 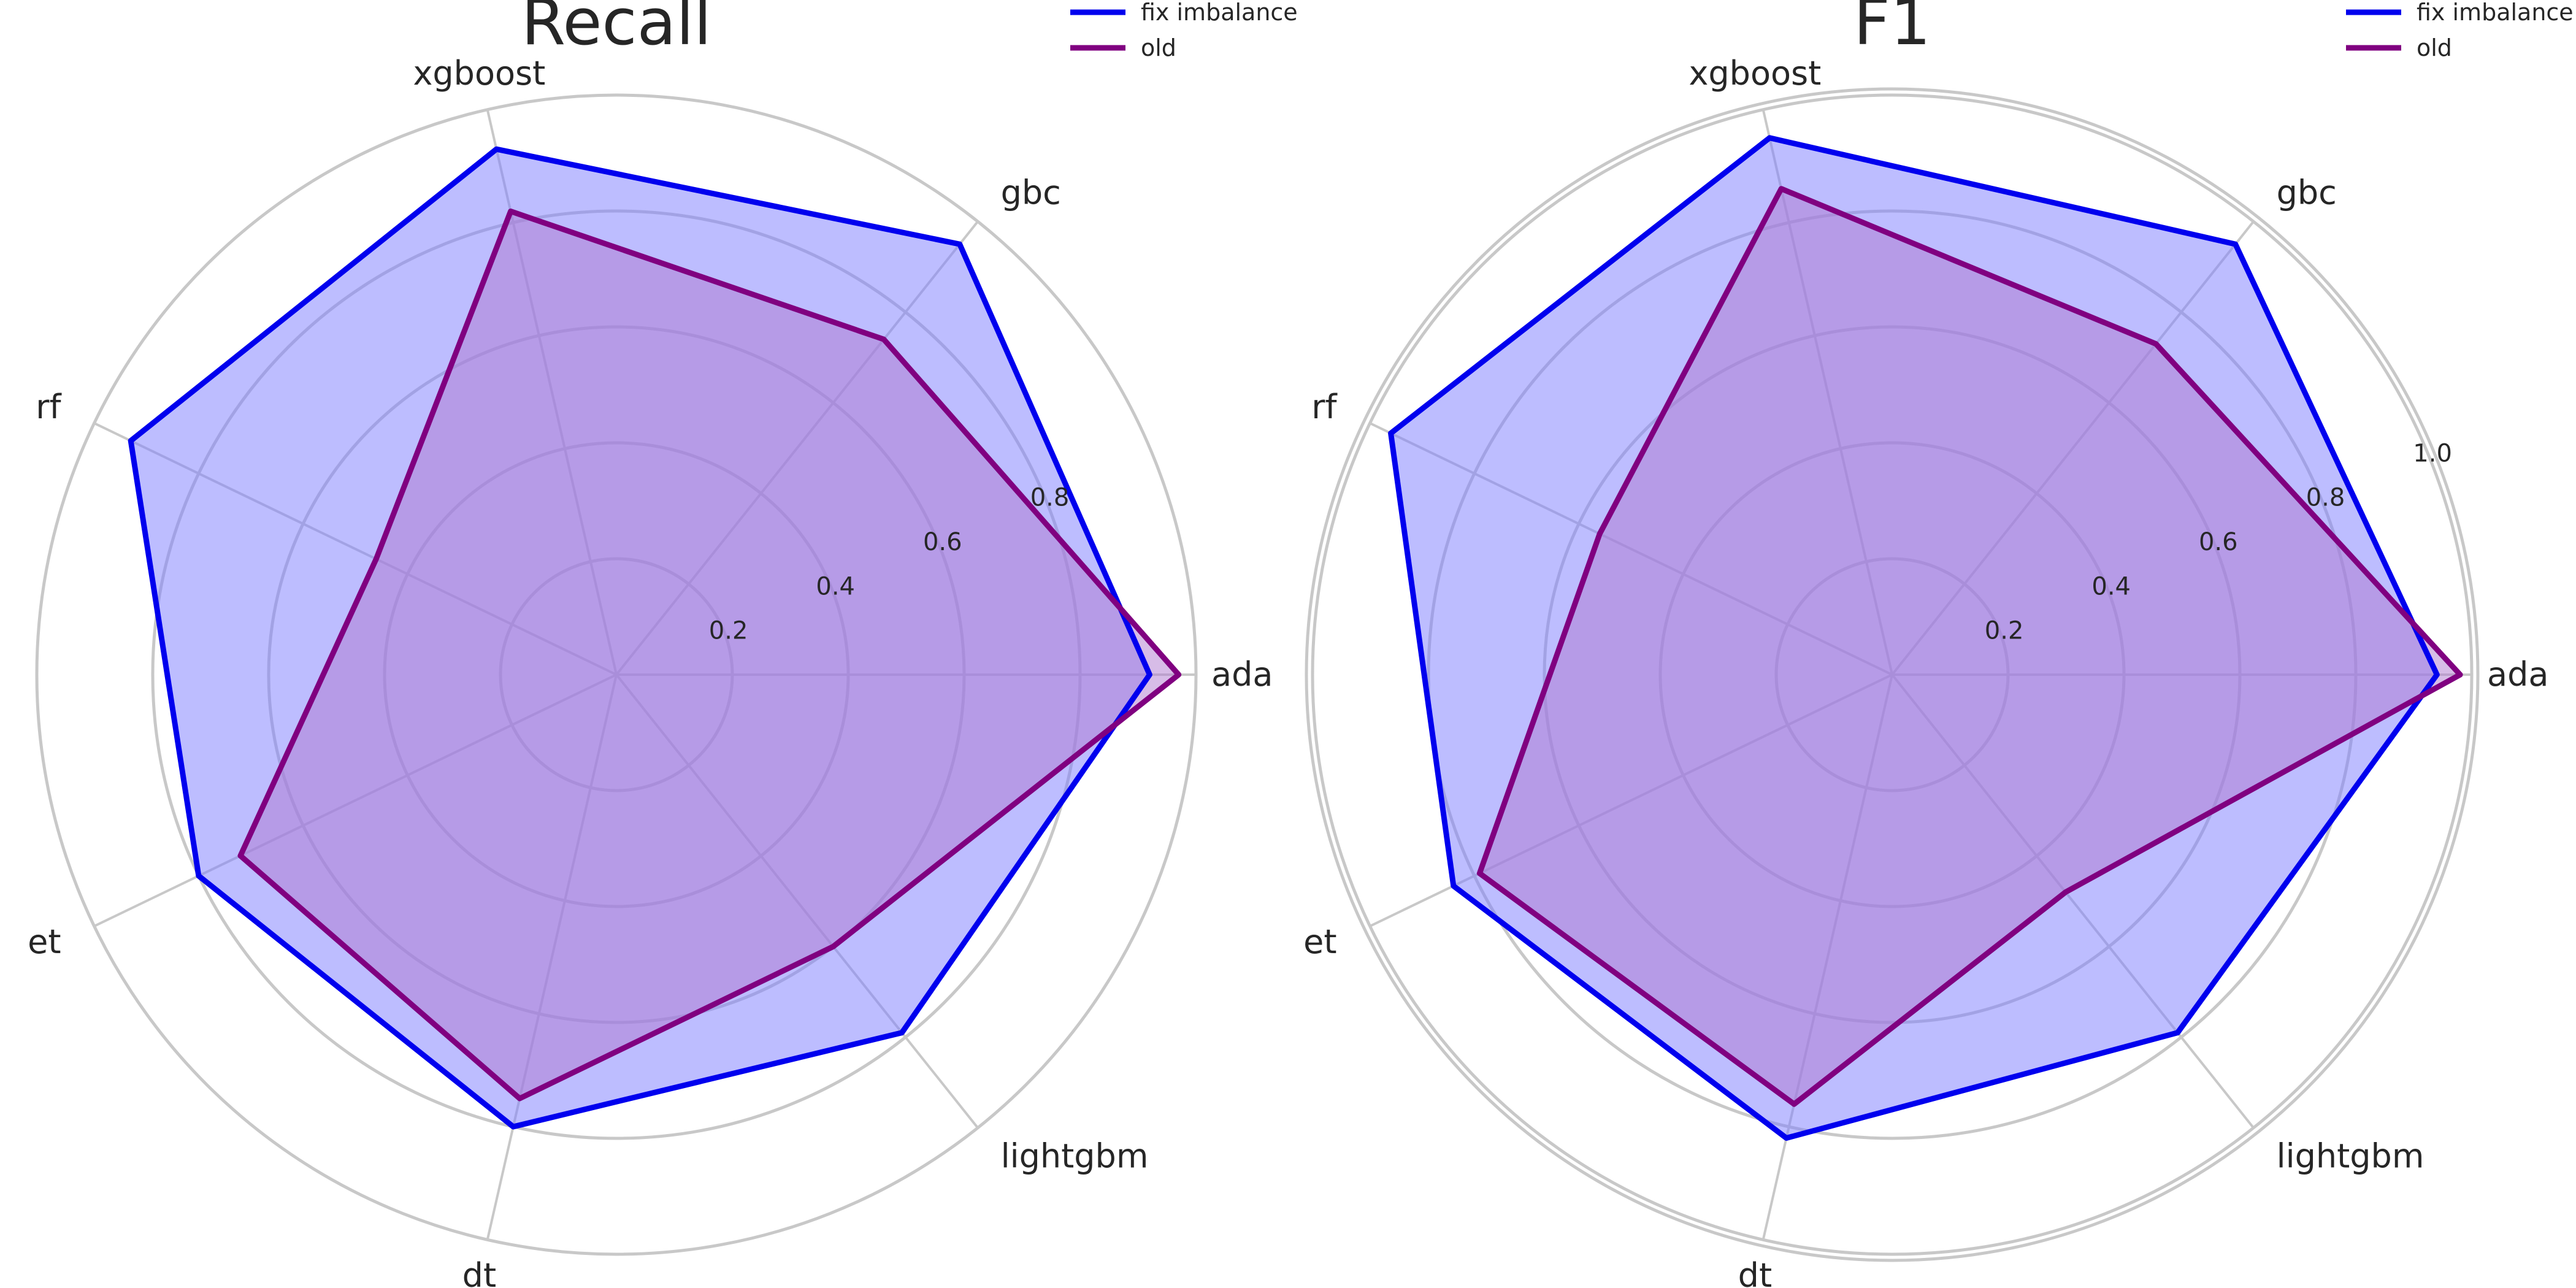 What do you see at coordinates (1892, 29) in the screenshot?
I see `chart-title: F1` at bounding box center [1892, 29].